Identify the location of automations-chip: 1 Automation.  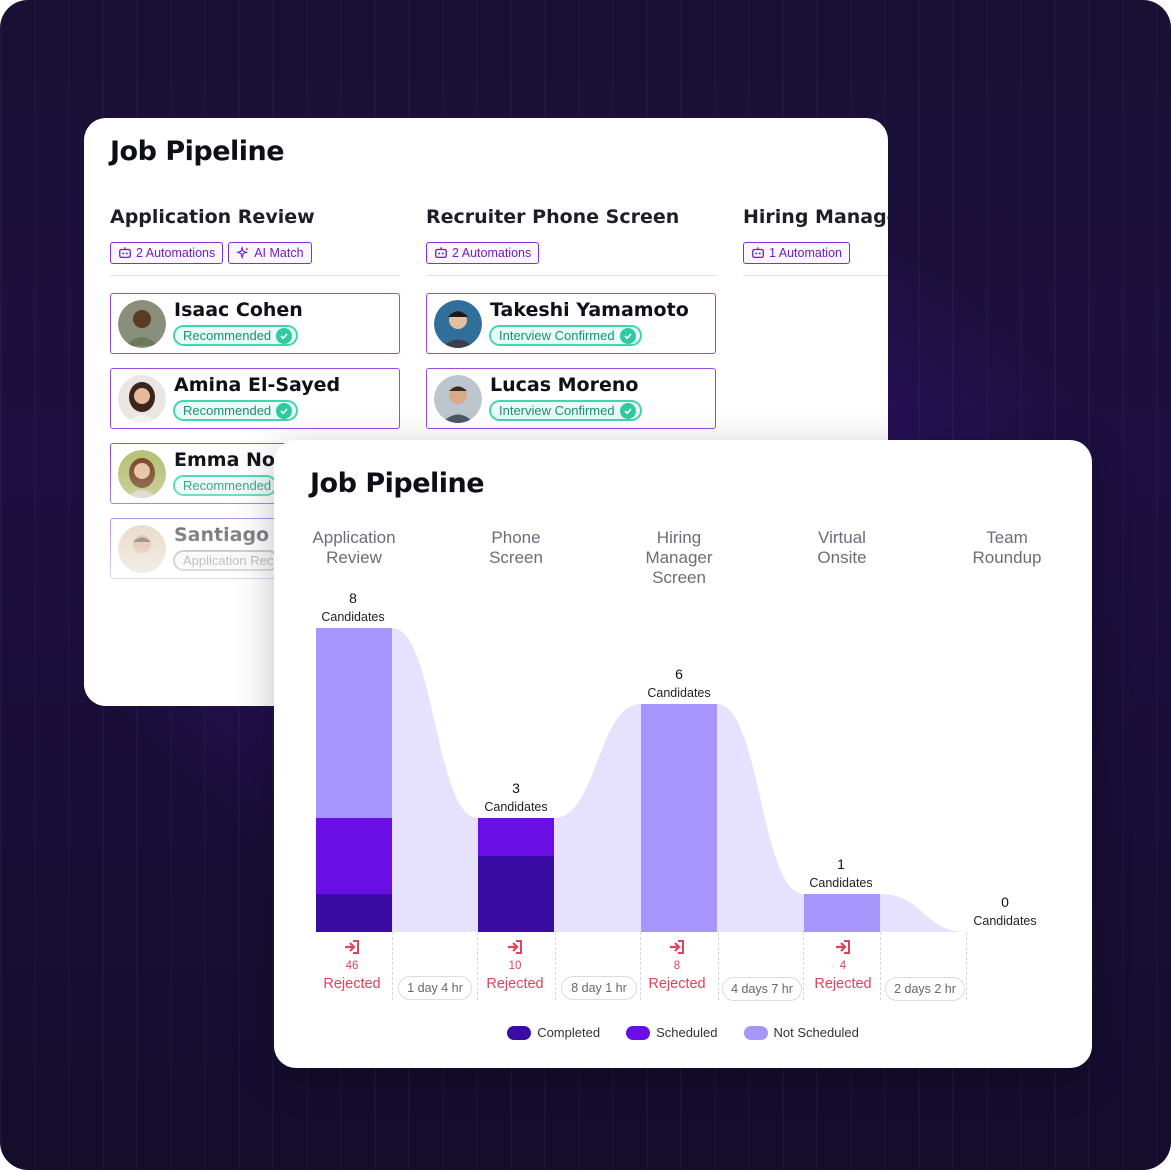
(796, 253).